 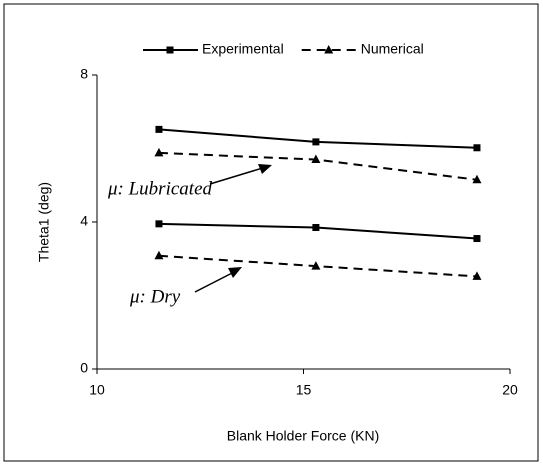 I want to click on legend-label: Experimental, so click(x=243, y=49).